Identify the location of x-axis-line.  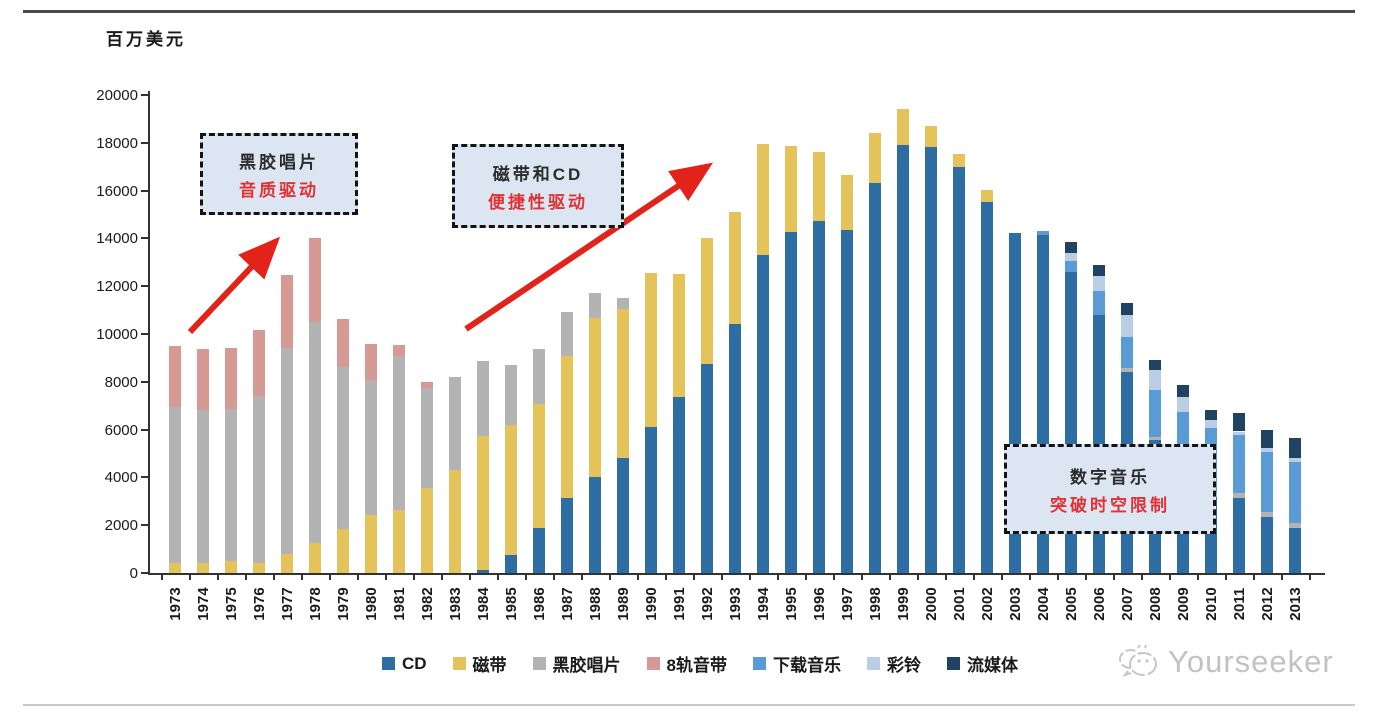
(736, 574).